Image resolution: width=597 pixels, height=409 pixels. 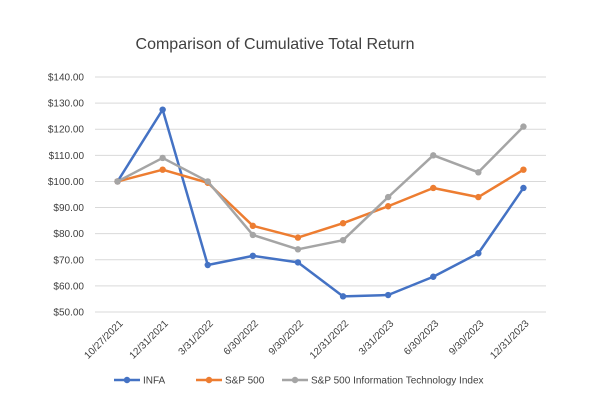 What do you see at coordinates (66, 78) in the screenshot?
I see `y-tick-label: $140.00` at bounding box center [66, 78].